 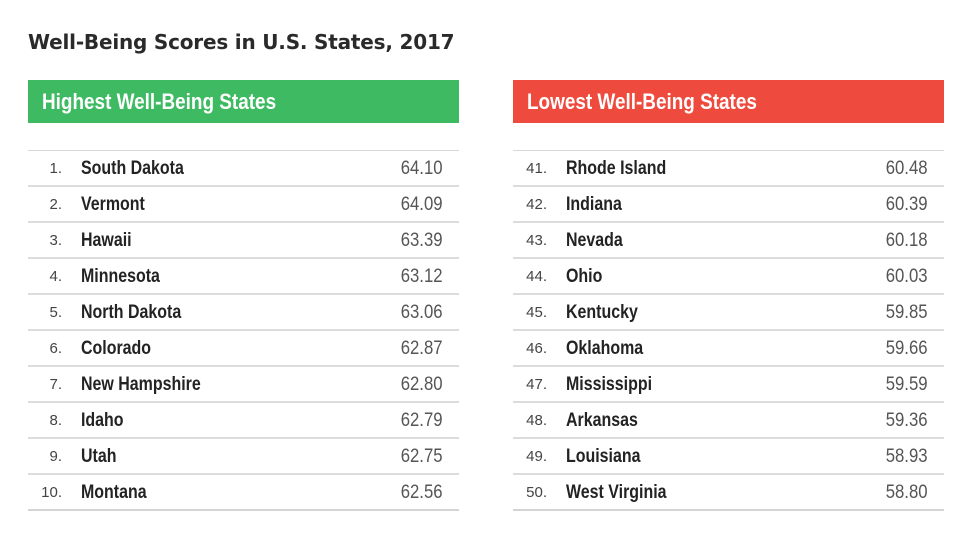 What do you see at coordinates (241, 42) in the screenshot?
I see `chart-title: Well-Being Scores in U.S. States, 2017` at bounding box center [241, 42].